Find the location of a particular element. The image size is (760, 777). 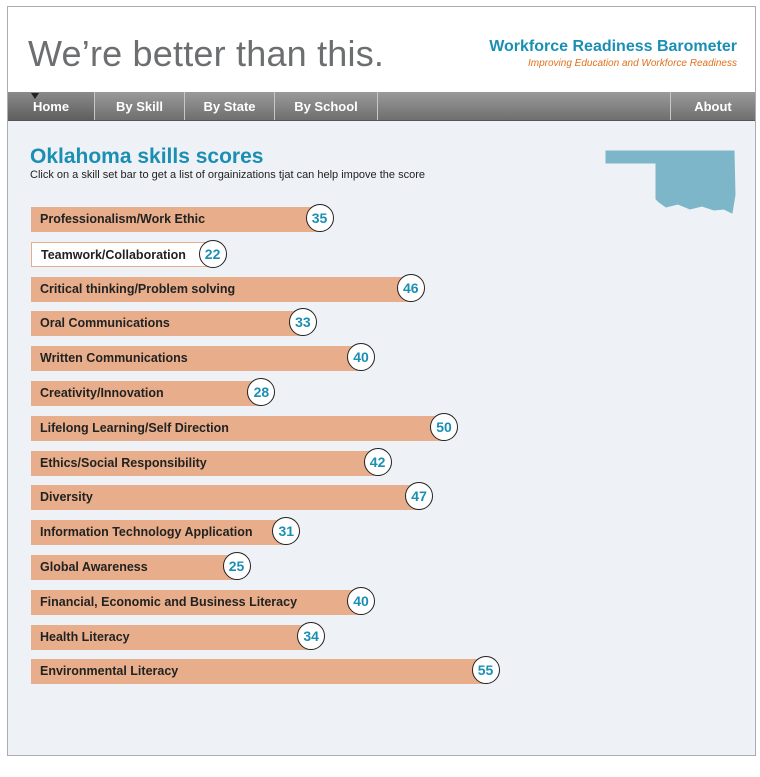

oklahoma-map-icon is located at coordinates (671, 179).